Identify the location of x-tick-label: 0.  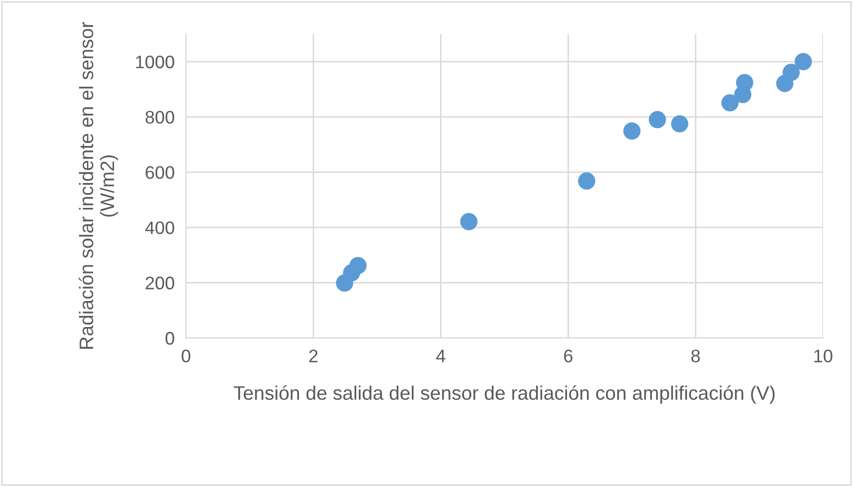
(186, 356).